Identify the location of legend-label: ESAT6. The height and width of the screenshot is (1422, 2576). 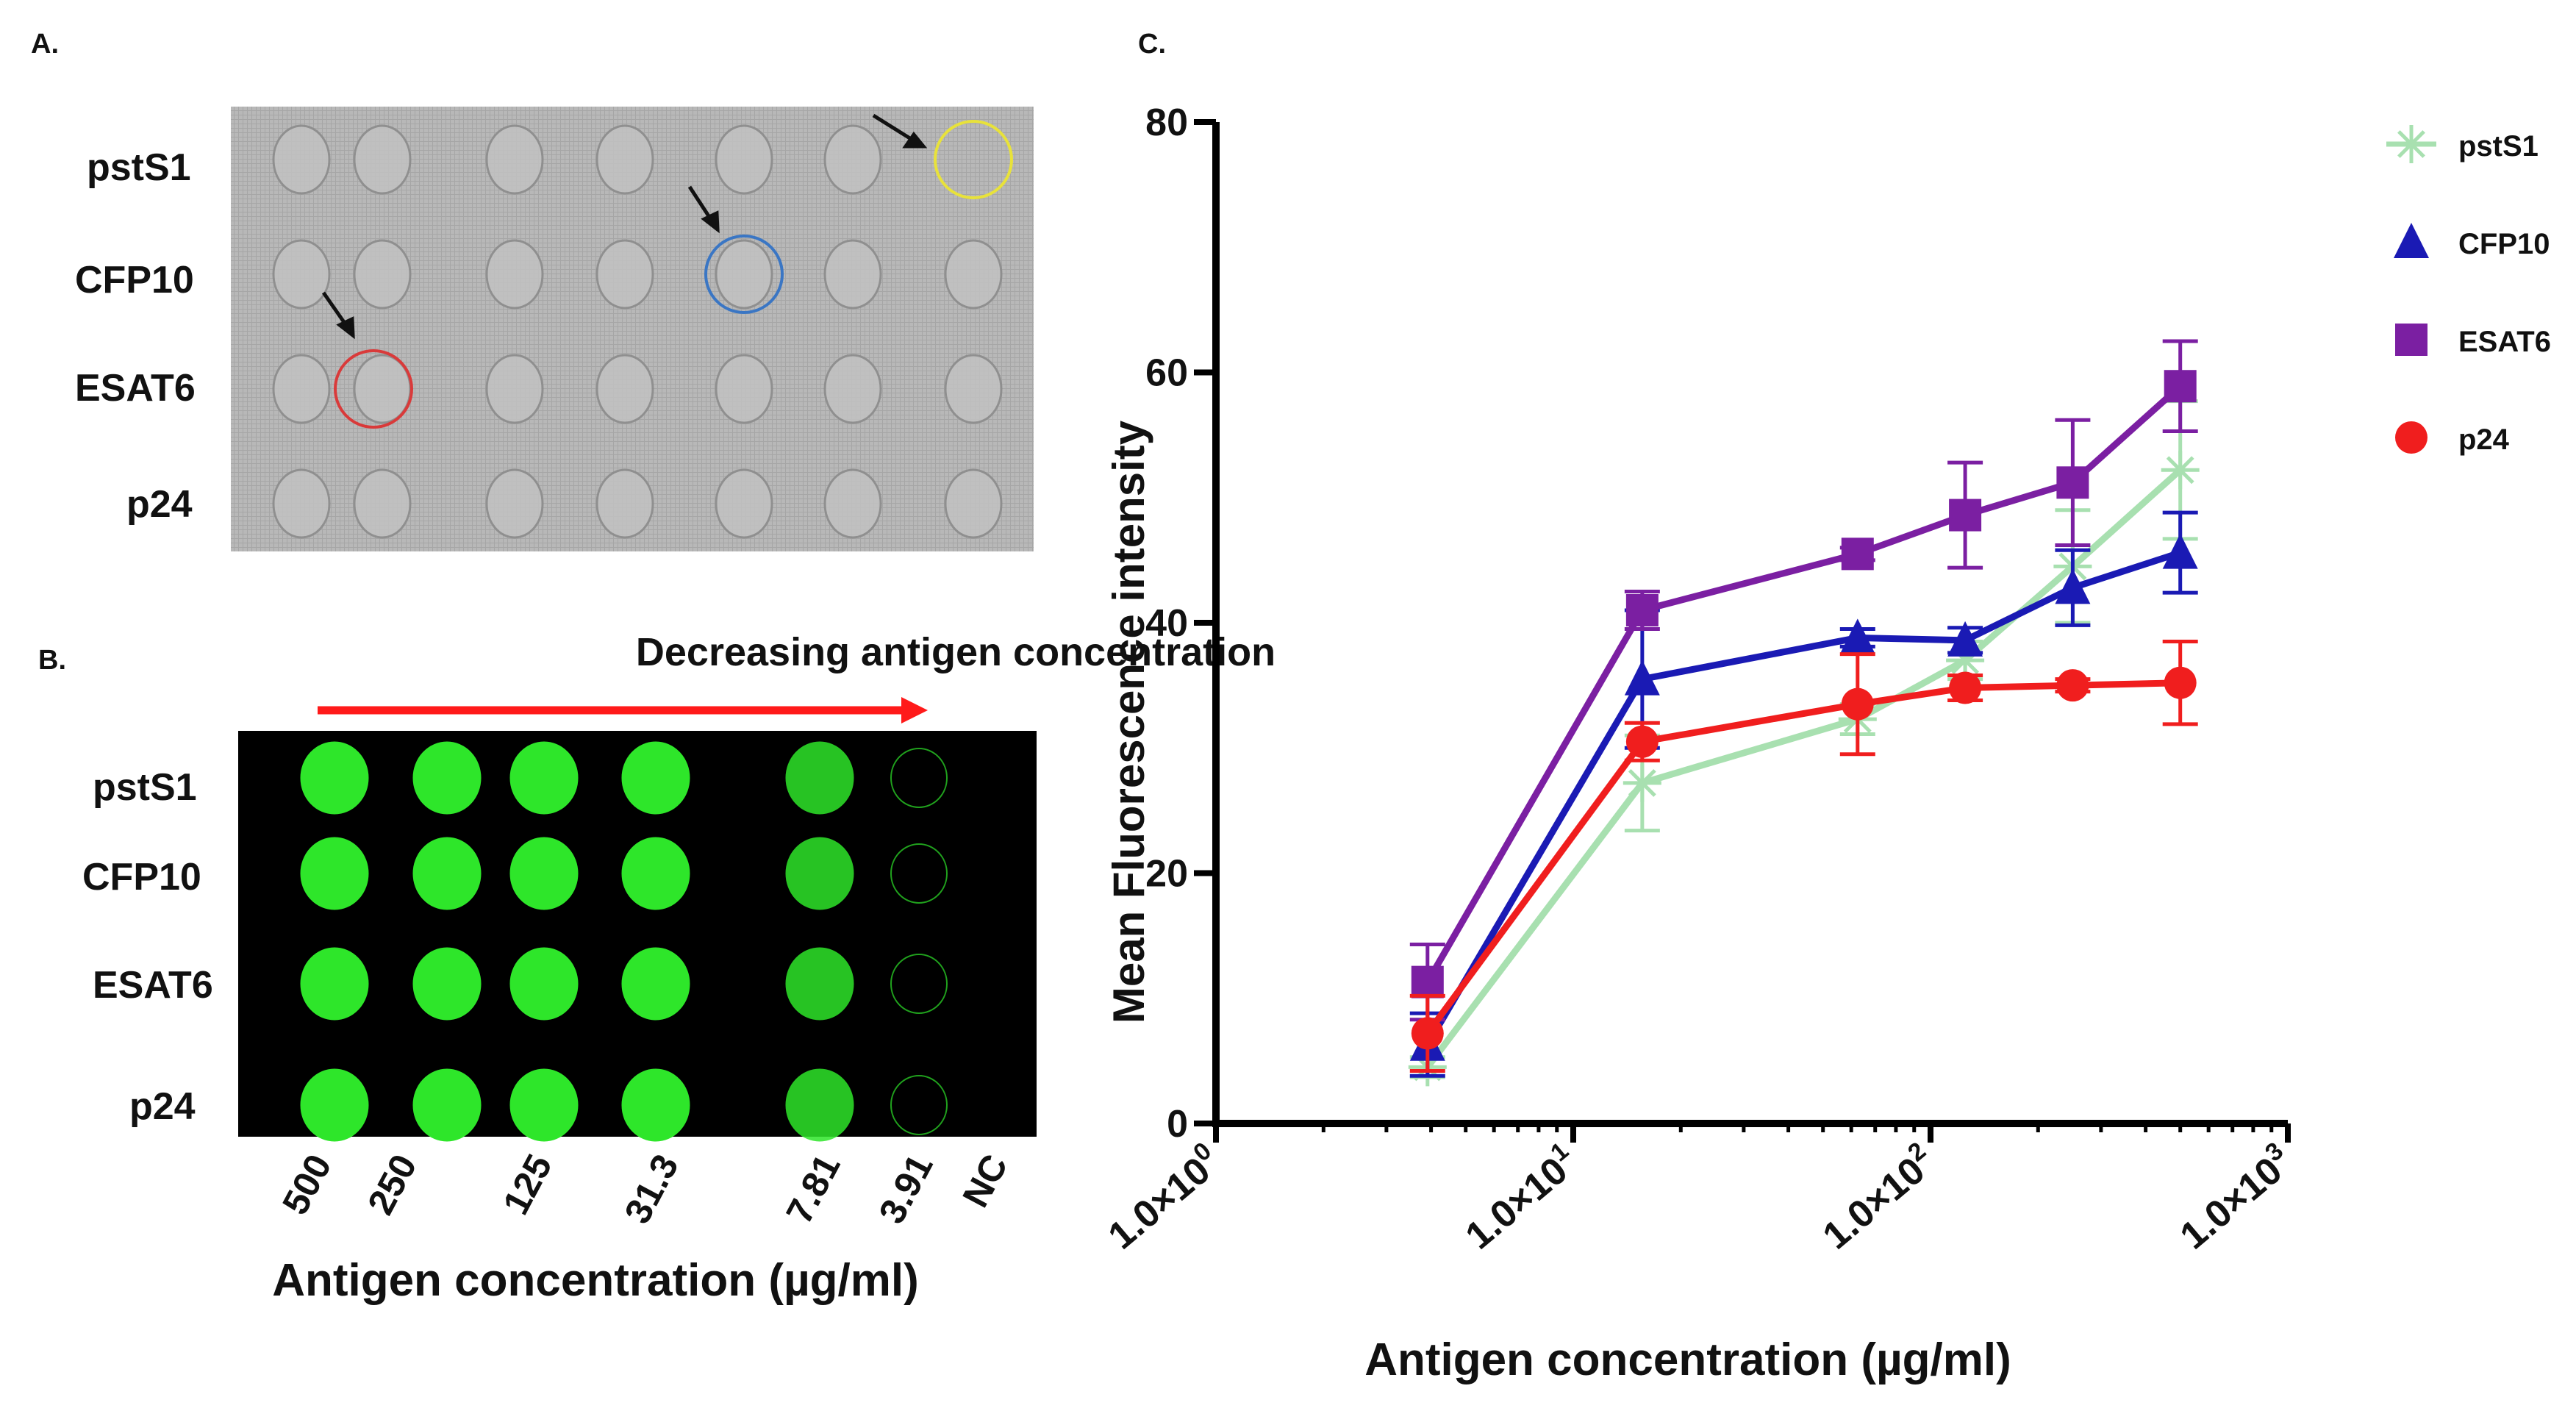
(2504, 342).